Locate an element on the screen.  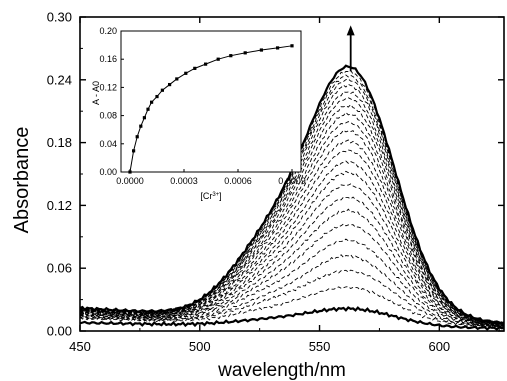
main-y-tick-label: 0.24 is located at coordinates (59, 79).